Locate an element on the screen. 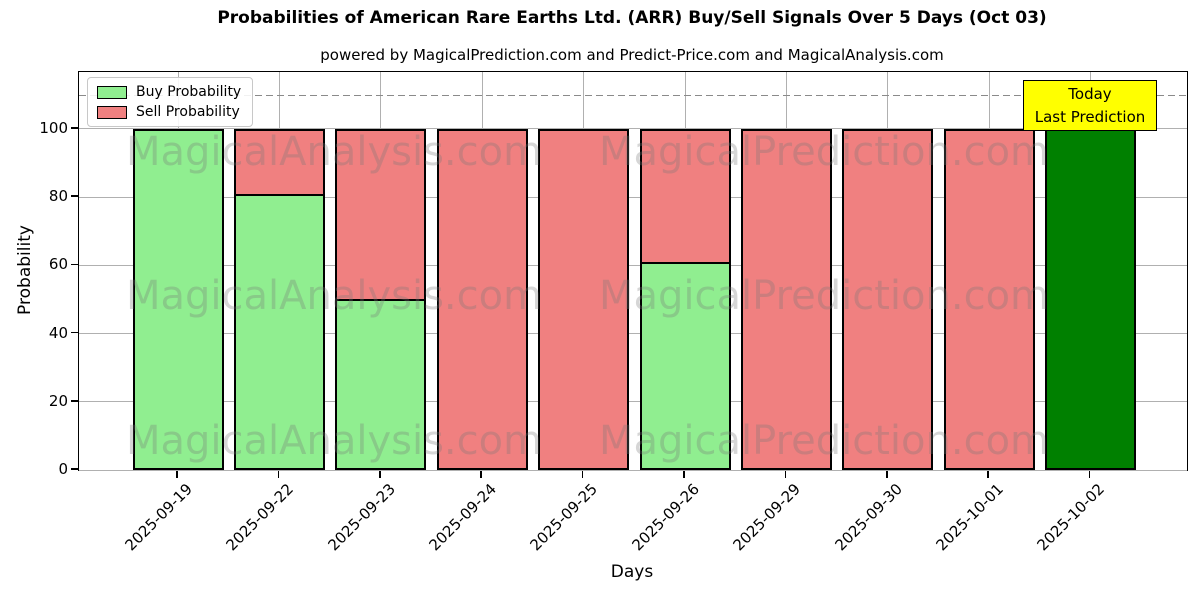 The width and height of the screenshot is (1200, 600). x-tick-label: 2025-09-30 is located at coordinates (868, 517).